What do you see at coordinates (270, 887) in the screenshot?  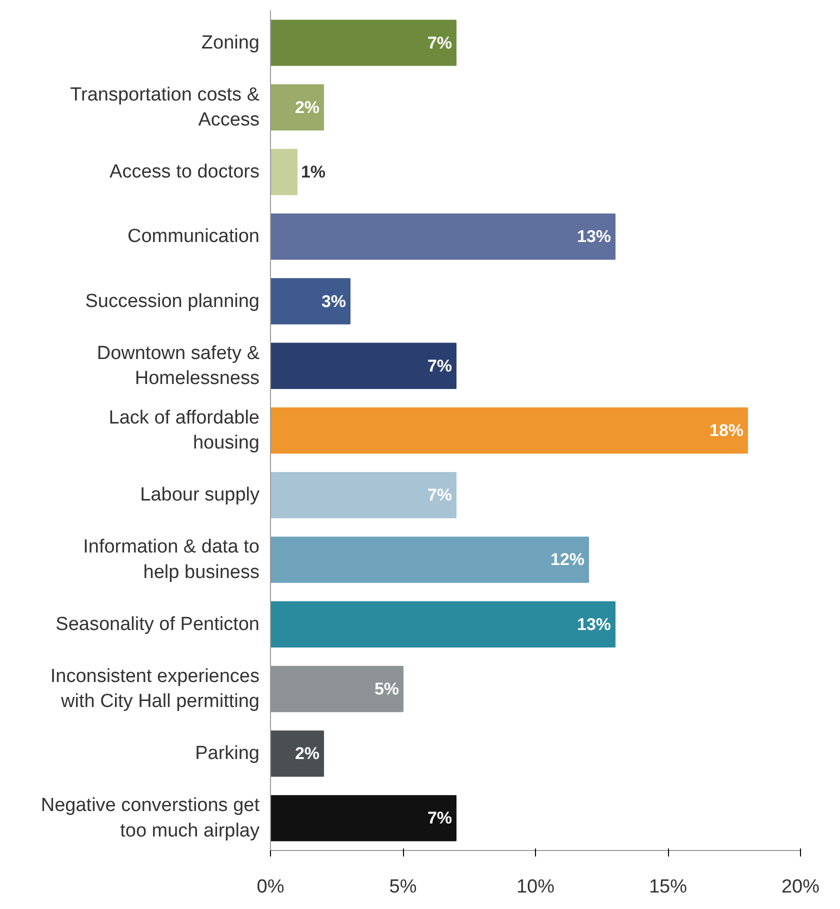 I see `x-tick-label: 0%` at bounding box center [270, 887].